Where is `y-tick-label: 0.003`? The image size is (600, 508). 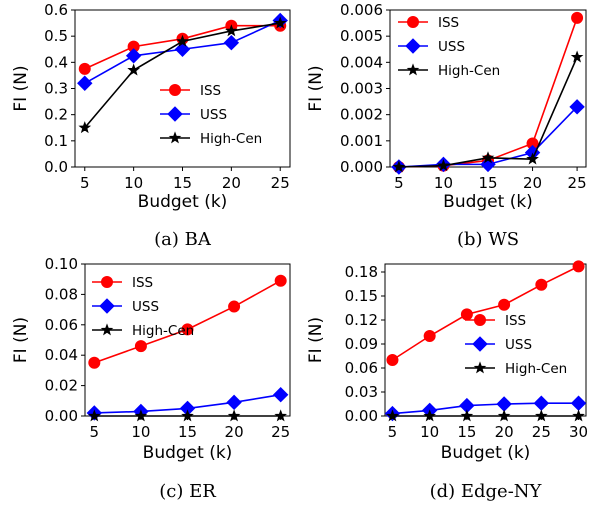
y-tick-label: 0.003 is located at coordinates (361, 89).